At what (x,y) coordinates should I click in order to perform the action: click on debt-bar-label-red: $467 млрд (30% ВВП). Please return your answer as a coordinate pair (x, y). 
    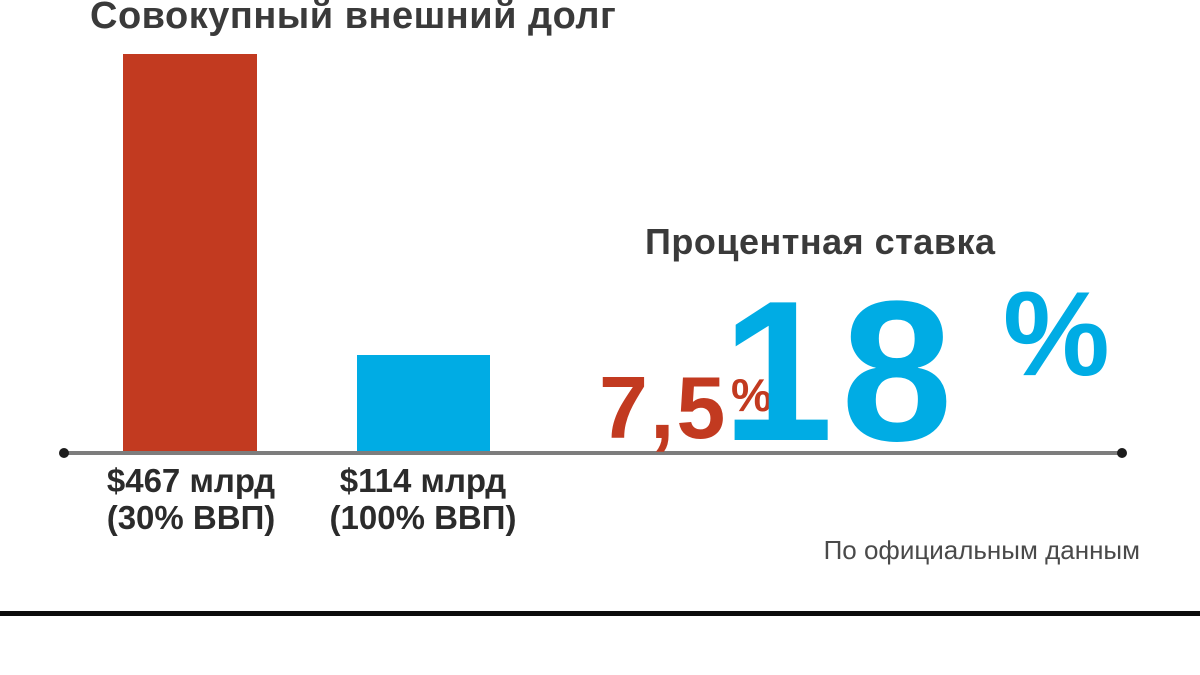
    Looking at the image, I should click on (191, 499).